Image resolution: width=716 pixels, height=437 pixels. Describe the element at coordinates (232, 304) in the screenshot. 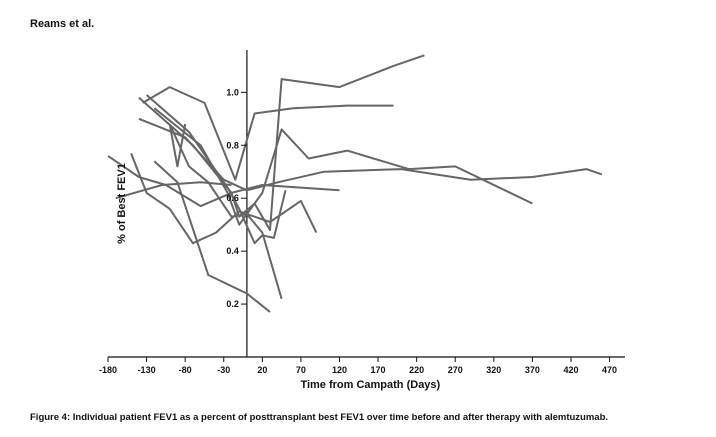

I see `y-tick-label: 0.2` at that location.